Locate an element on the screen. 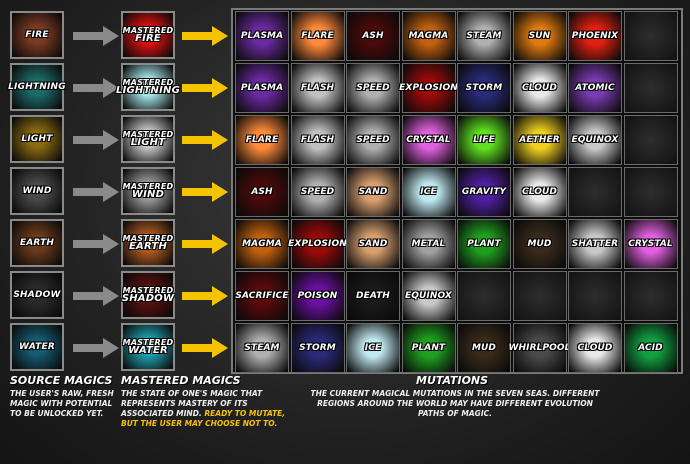  mastered-heading: MASTERED MAGICS is located at coordinates (181, 380).